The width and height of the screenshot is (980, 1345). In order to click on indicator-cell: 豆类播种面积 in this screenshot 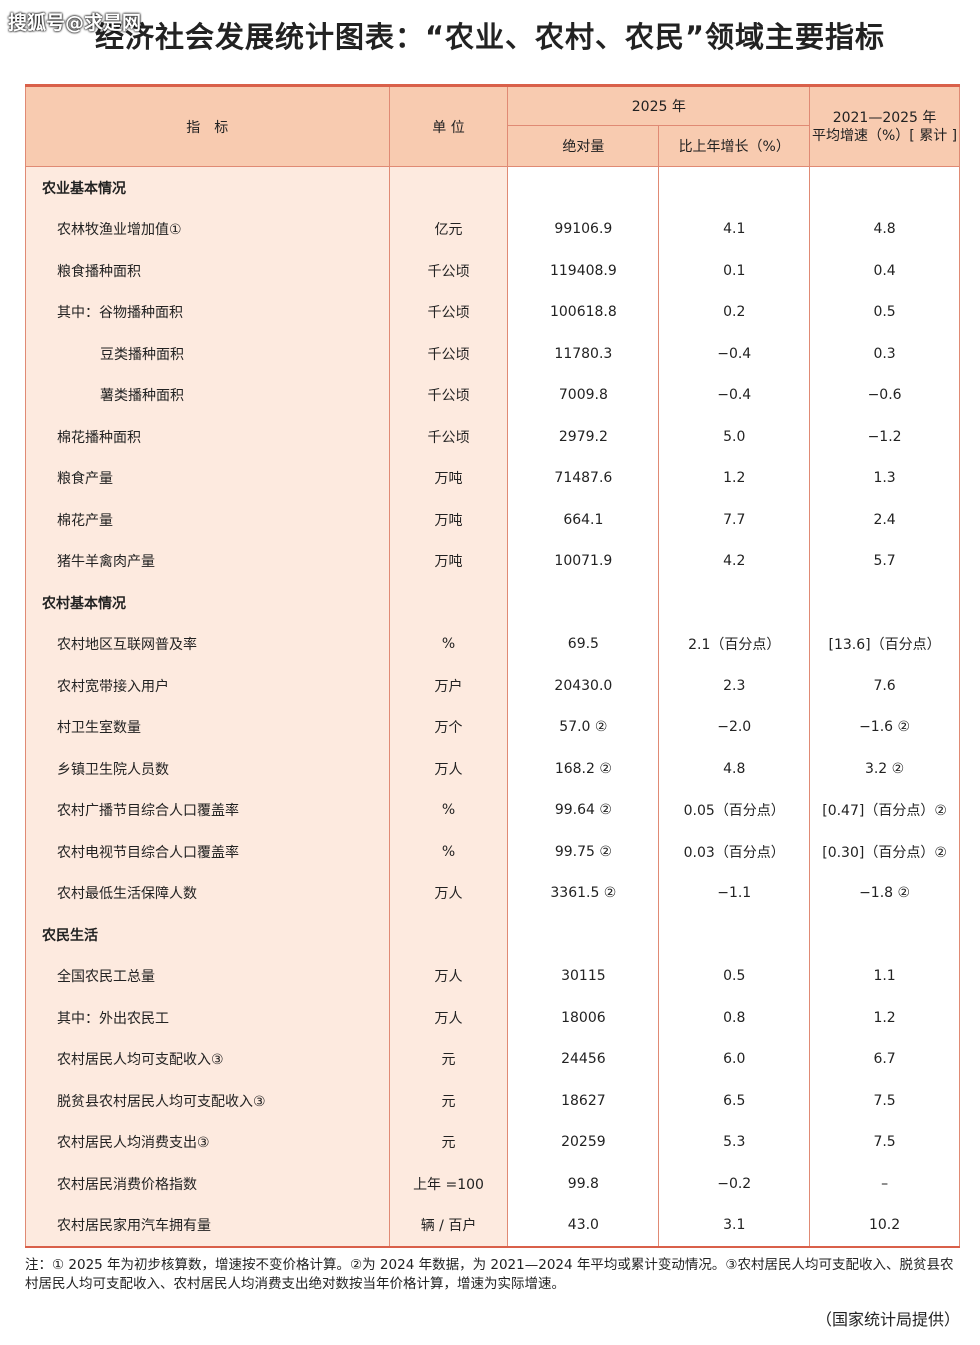, I will do `click(207, 354)`.